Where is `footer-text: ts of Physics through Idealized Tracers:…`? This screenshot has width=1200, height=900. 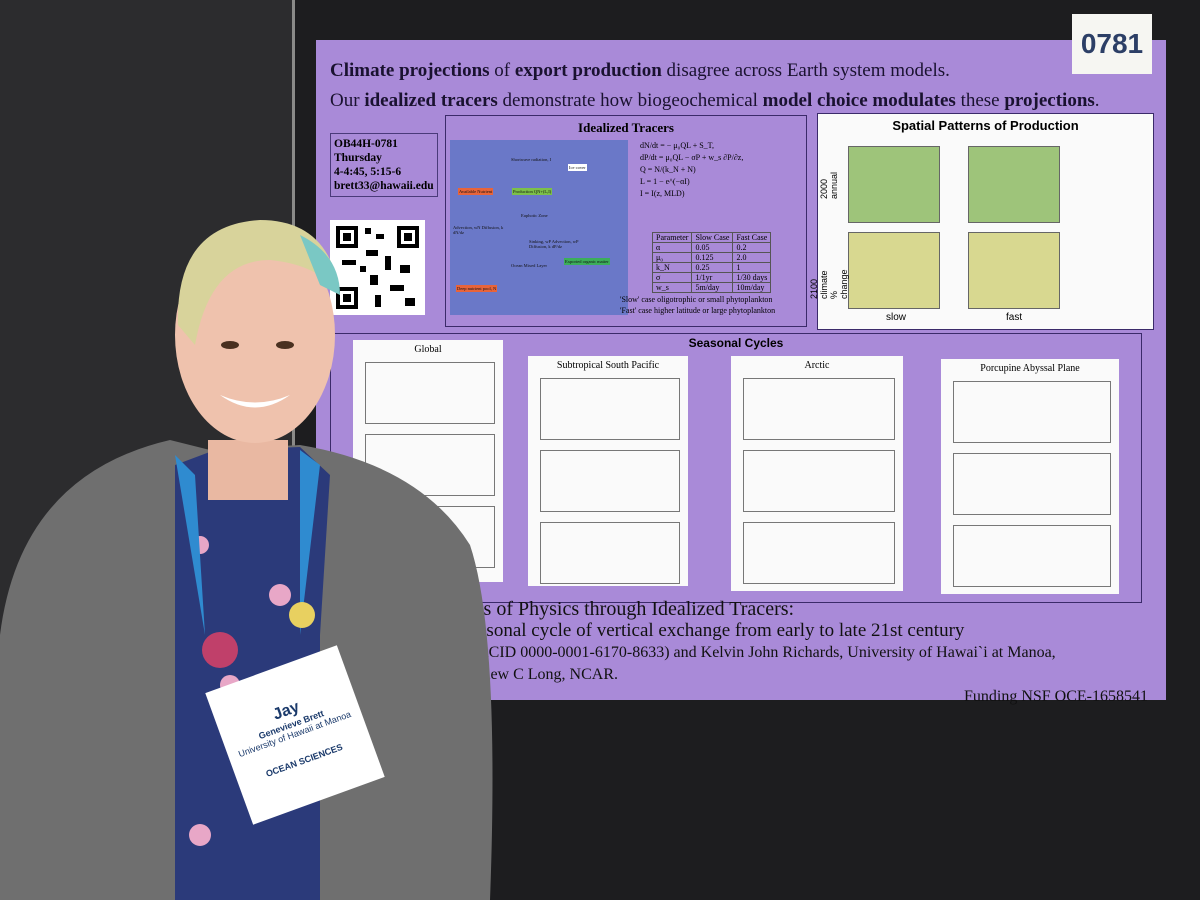
footer-text: ts of Physics through Idealized Tracers:… is located at coordinates (813, 653).